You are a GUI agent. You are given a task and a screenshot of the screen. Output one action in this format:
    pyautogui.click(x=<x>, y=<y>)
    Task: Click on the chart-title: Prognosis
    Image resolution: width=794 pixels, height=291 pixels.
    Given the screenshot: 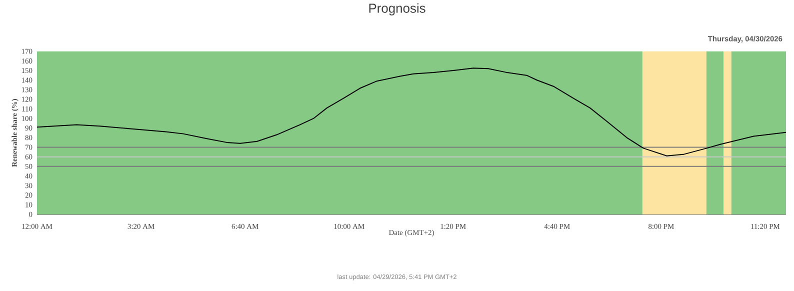 What is the action you would take?
    pyautogui.click(x=397, y=9)
    